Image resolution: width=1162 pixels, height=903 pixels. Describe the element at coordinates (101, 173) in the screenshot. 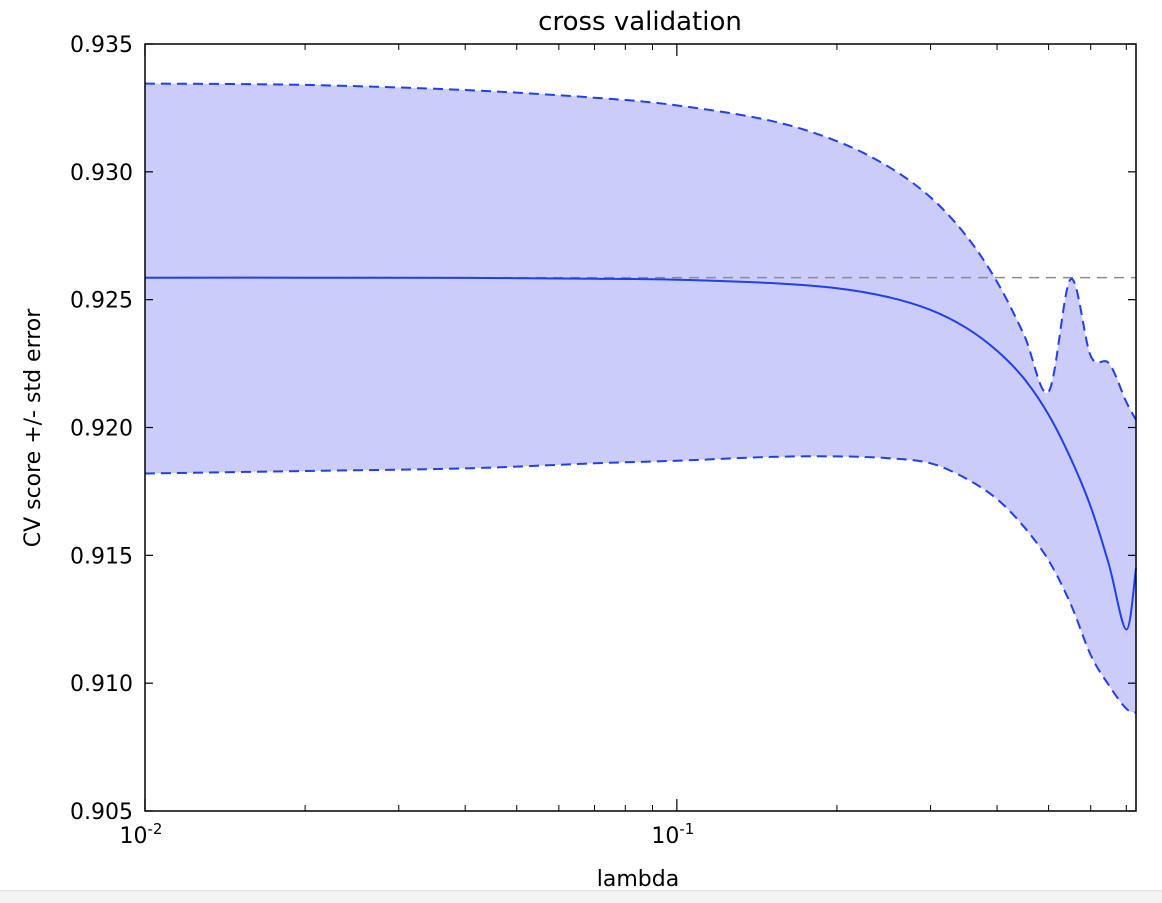

I see `y-tick-label: 0.930` at that location.